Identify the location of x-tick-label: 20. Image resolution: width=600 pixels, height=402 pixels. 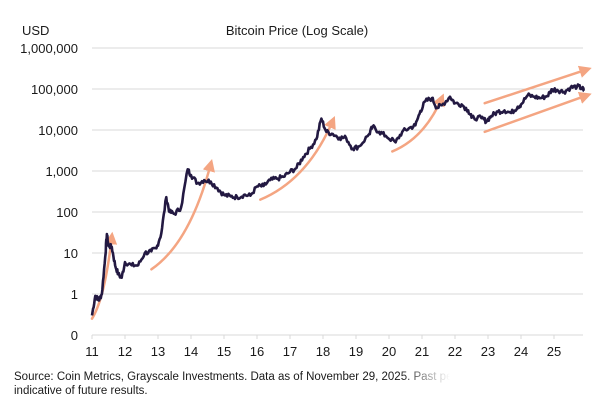
(389, 351).